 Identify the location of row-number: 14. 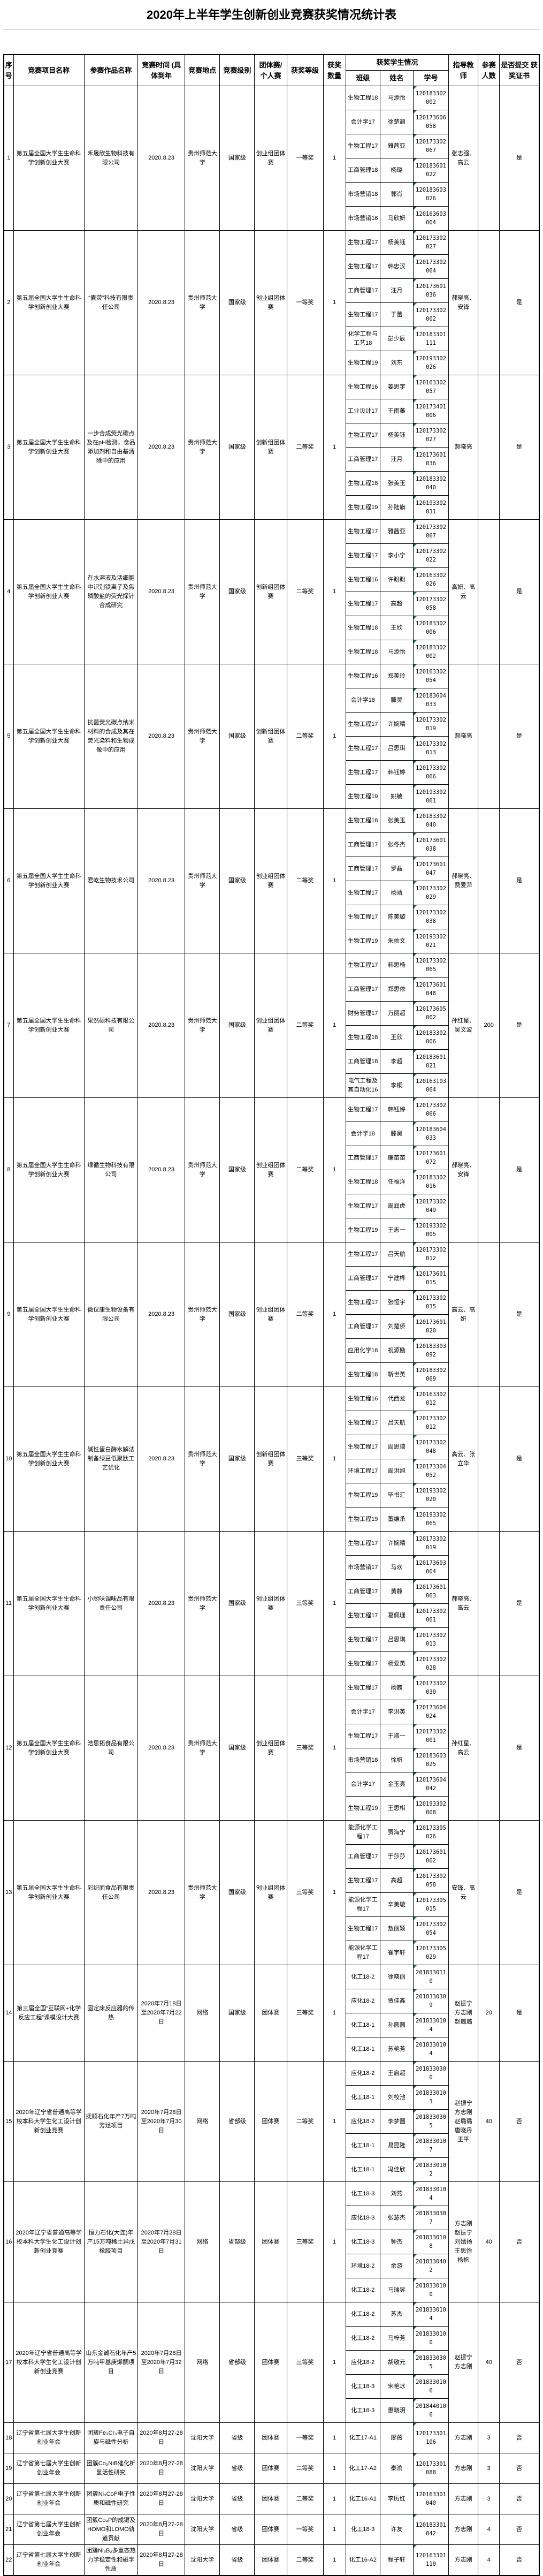
(8, 2013).